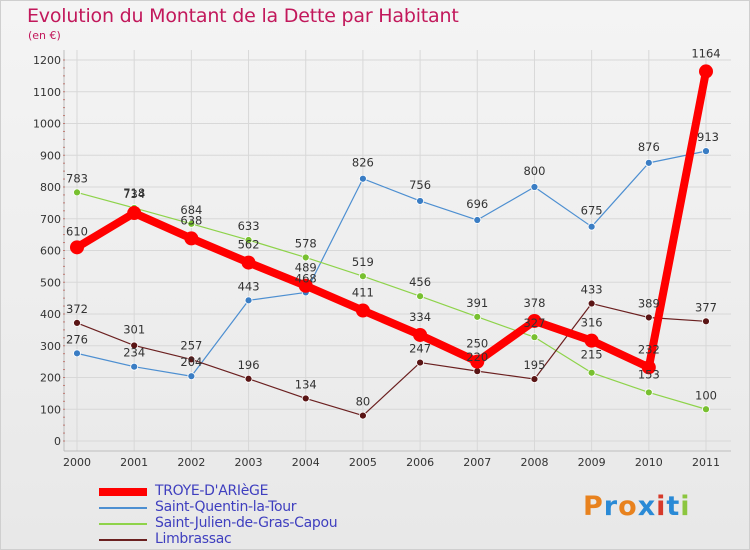 This screenshot has width=750, height=550. Describe the element at coordinates (611, 506) in the screenshot. I see `logo-letter: r` at that location.